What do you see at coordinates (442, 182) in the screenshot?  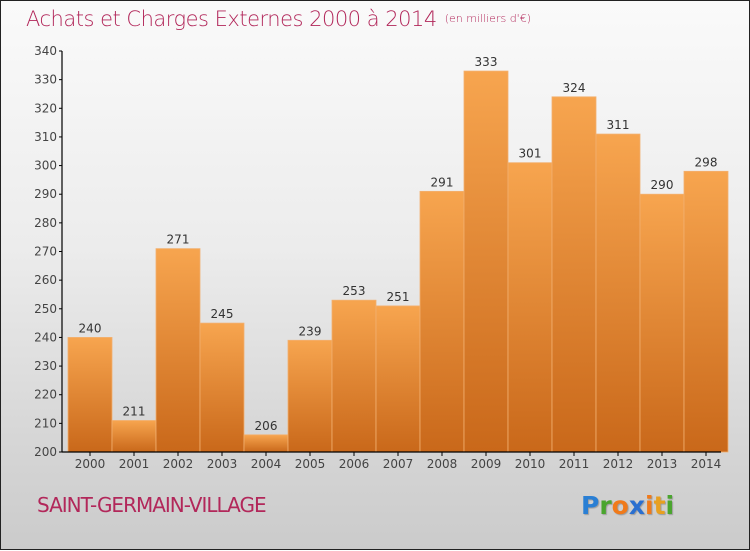 I see `value-label-2008: 291` at bounding box center [442, 182].